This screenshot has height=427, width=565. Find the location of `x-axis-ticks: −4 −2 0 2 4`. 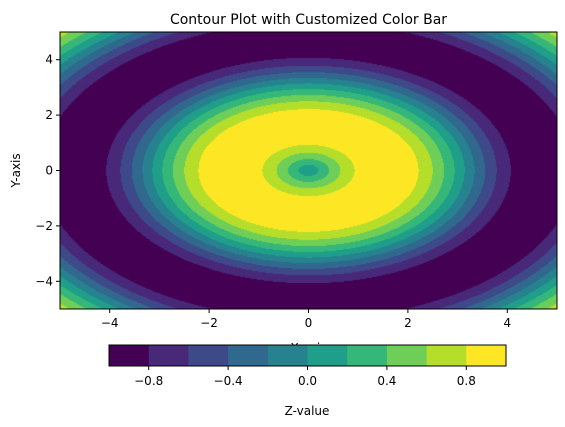

x-axis-ticks: −4 −2 0 2 4 is located at coordinates (306, 319).